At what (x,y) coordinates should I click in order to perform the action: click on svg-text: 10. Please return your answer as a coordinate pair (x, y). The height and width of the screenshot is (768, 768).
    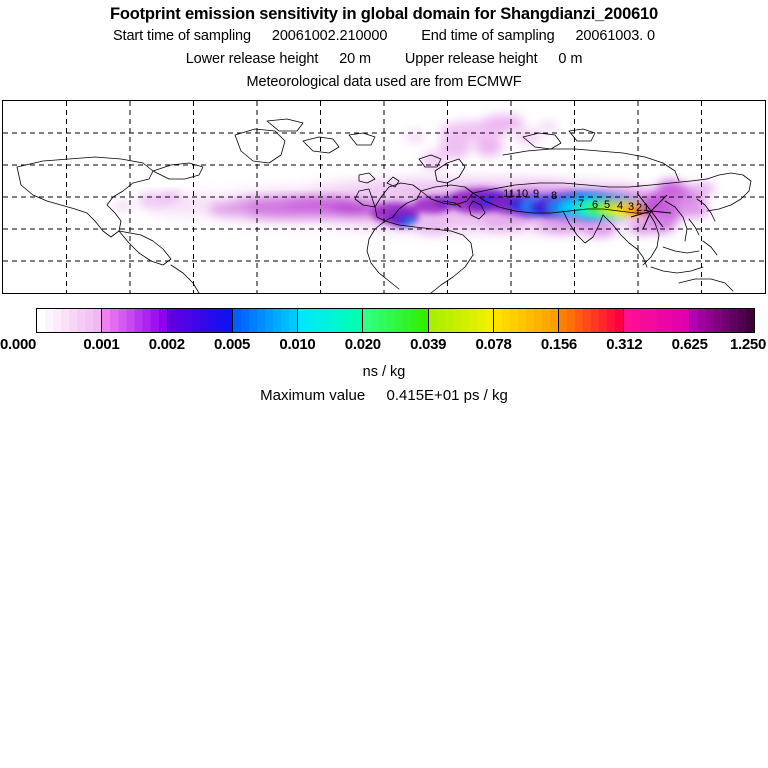
    Looking at the image, I should click on (522, 194).